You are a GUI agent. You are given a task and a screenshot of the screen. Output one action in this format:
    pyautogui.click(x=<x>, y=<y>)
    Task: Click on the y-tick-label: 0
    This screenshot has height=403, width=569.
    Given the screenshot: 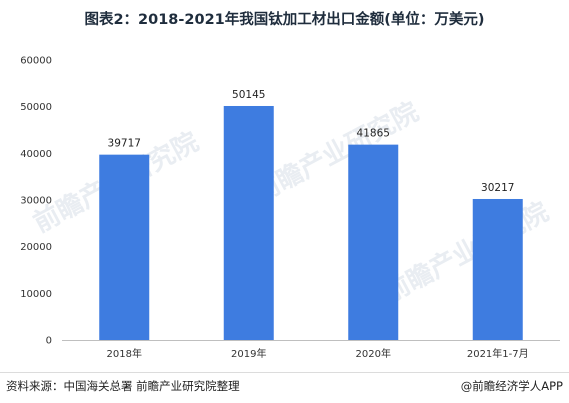 What is the action you would take?
    pyautogui.click(x=49, y=341)
    